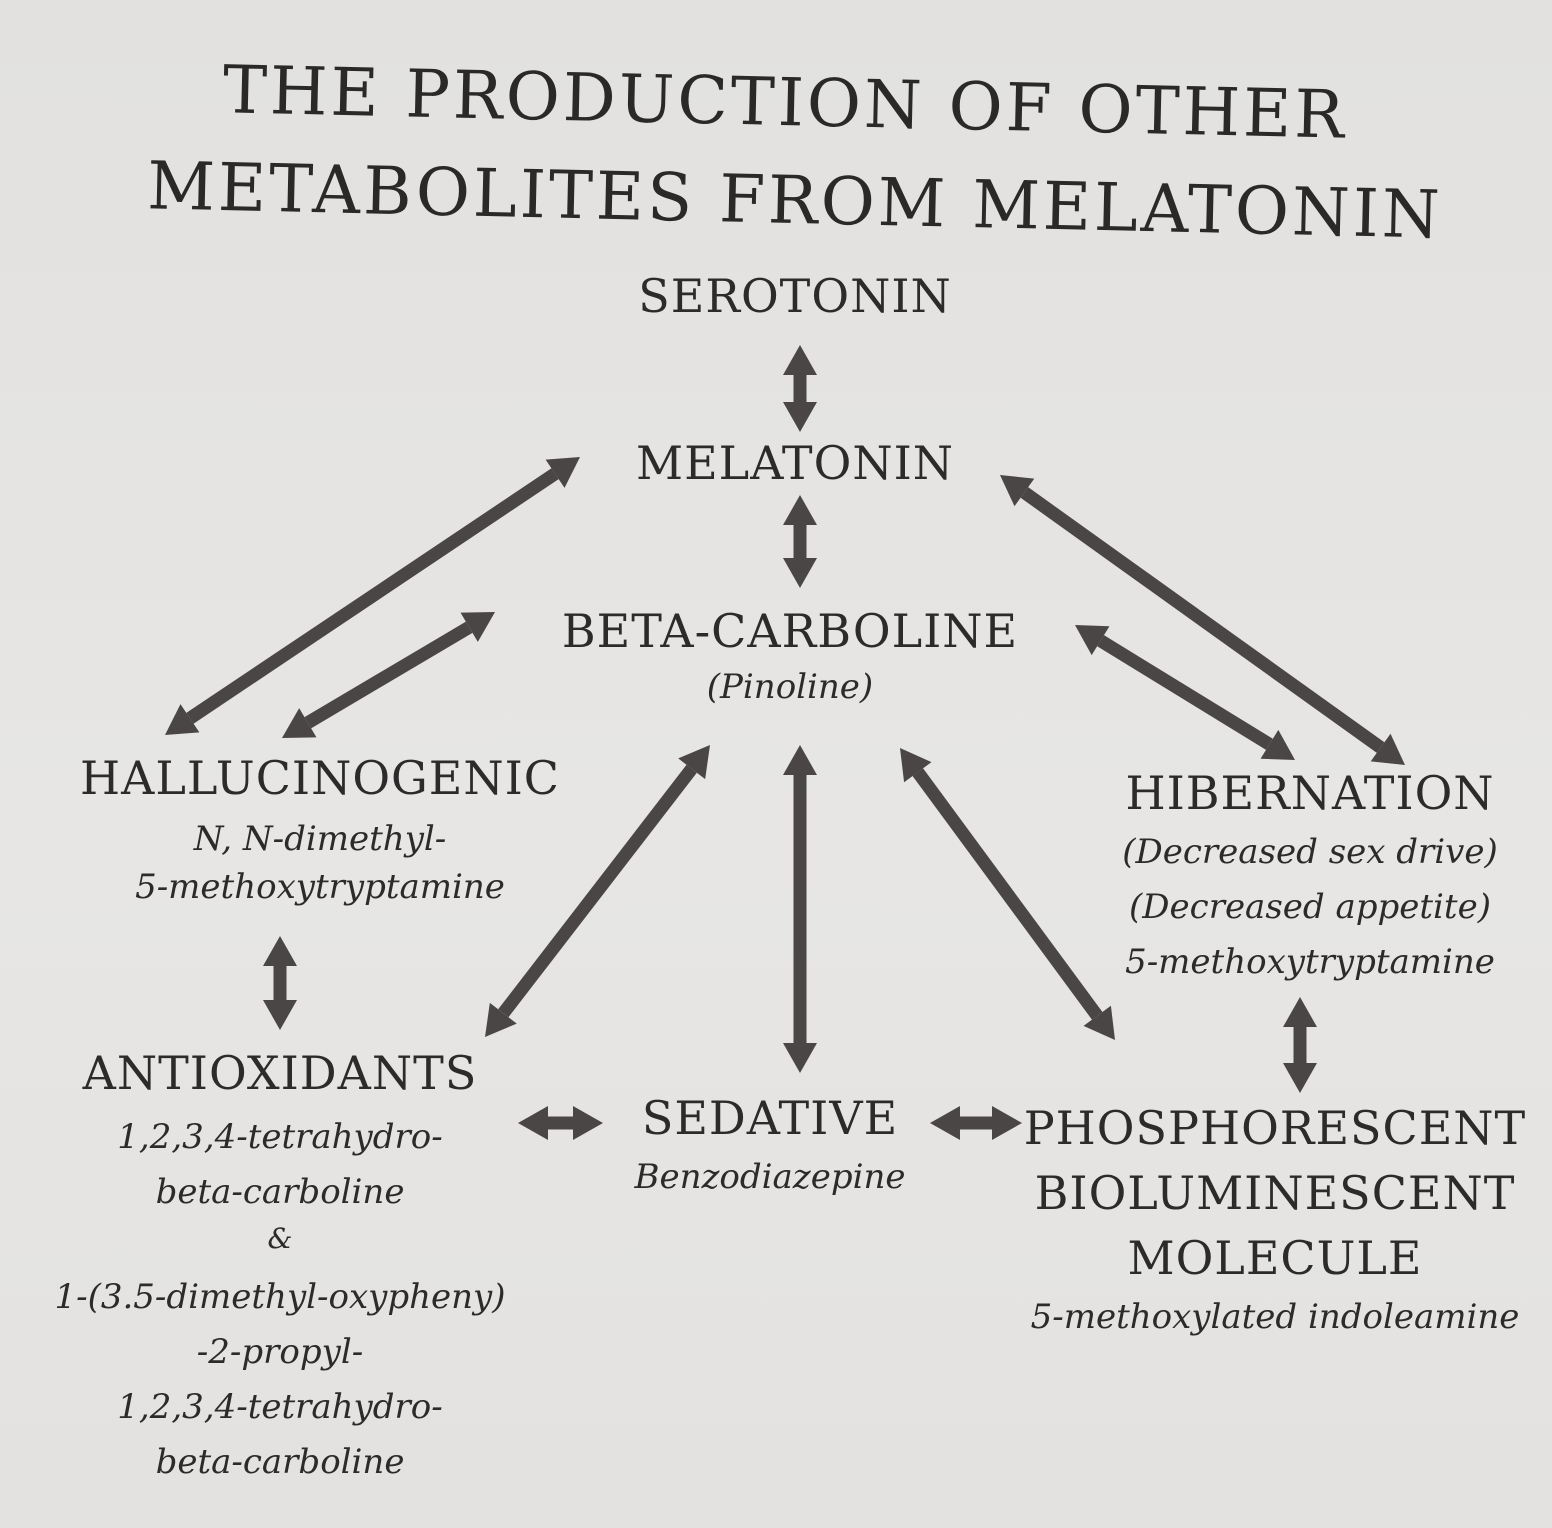 This screenshot has width=1552, height=1528. What do you see at coordinates (790, 687) in the screenshot?
I see `pinoline-label: (Pinoline)` at bounding box center [790, 687].